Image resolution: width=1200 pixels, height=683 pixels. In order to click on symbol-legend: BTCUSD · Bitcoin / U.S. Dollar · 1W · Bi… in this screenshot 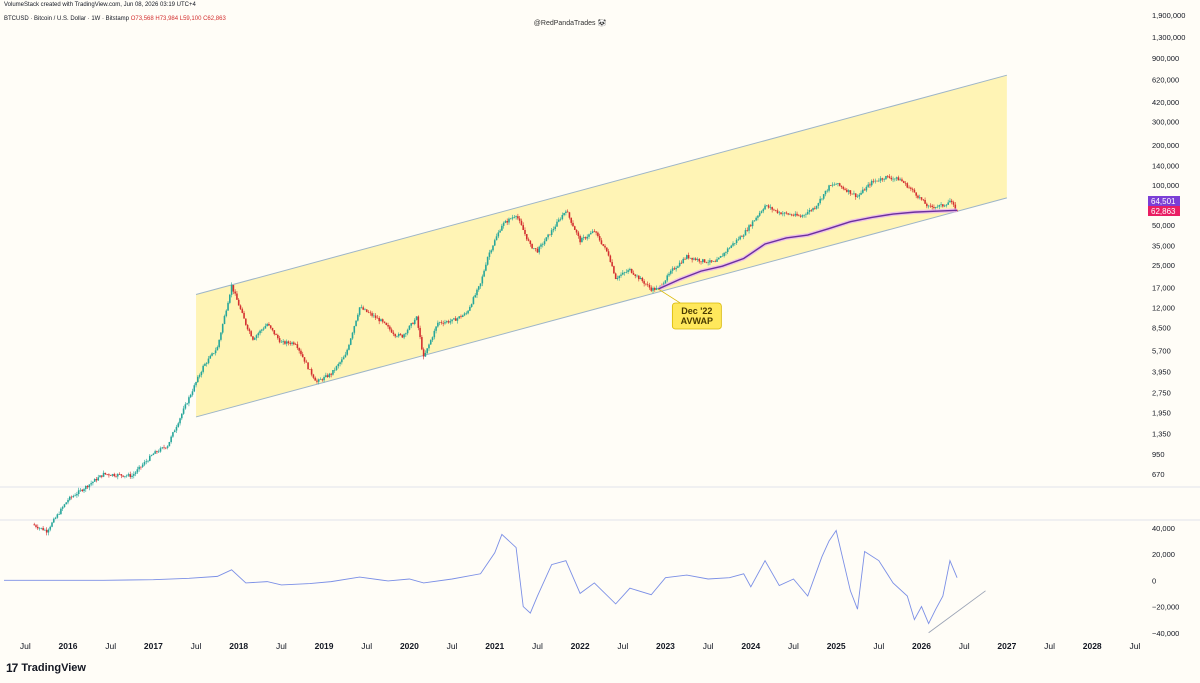, I will do `click(115, 19)`.